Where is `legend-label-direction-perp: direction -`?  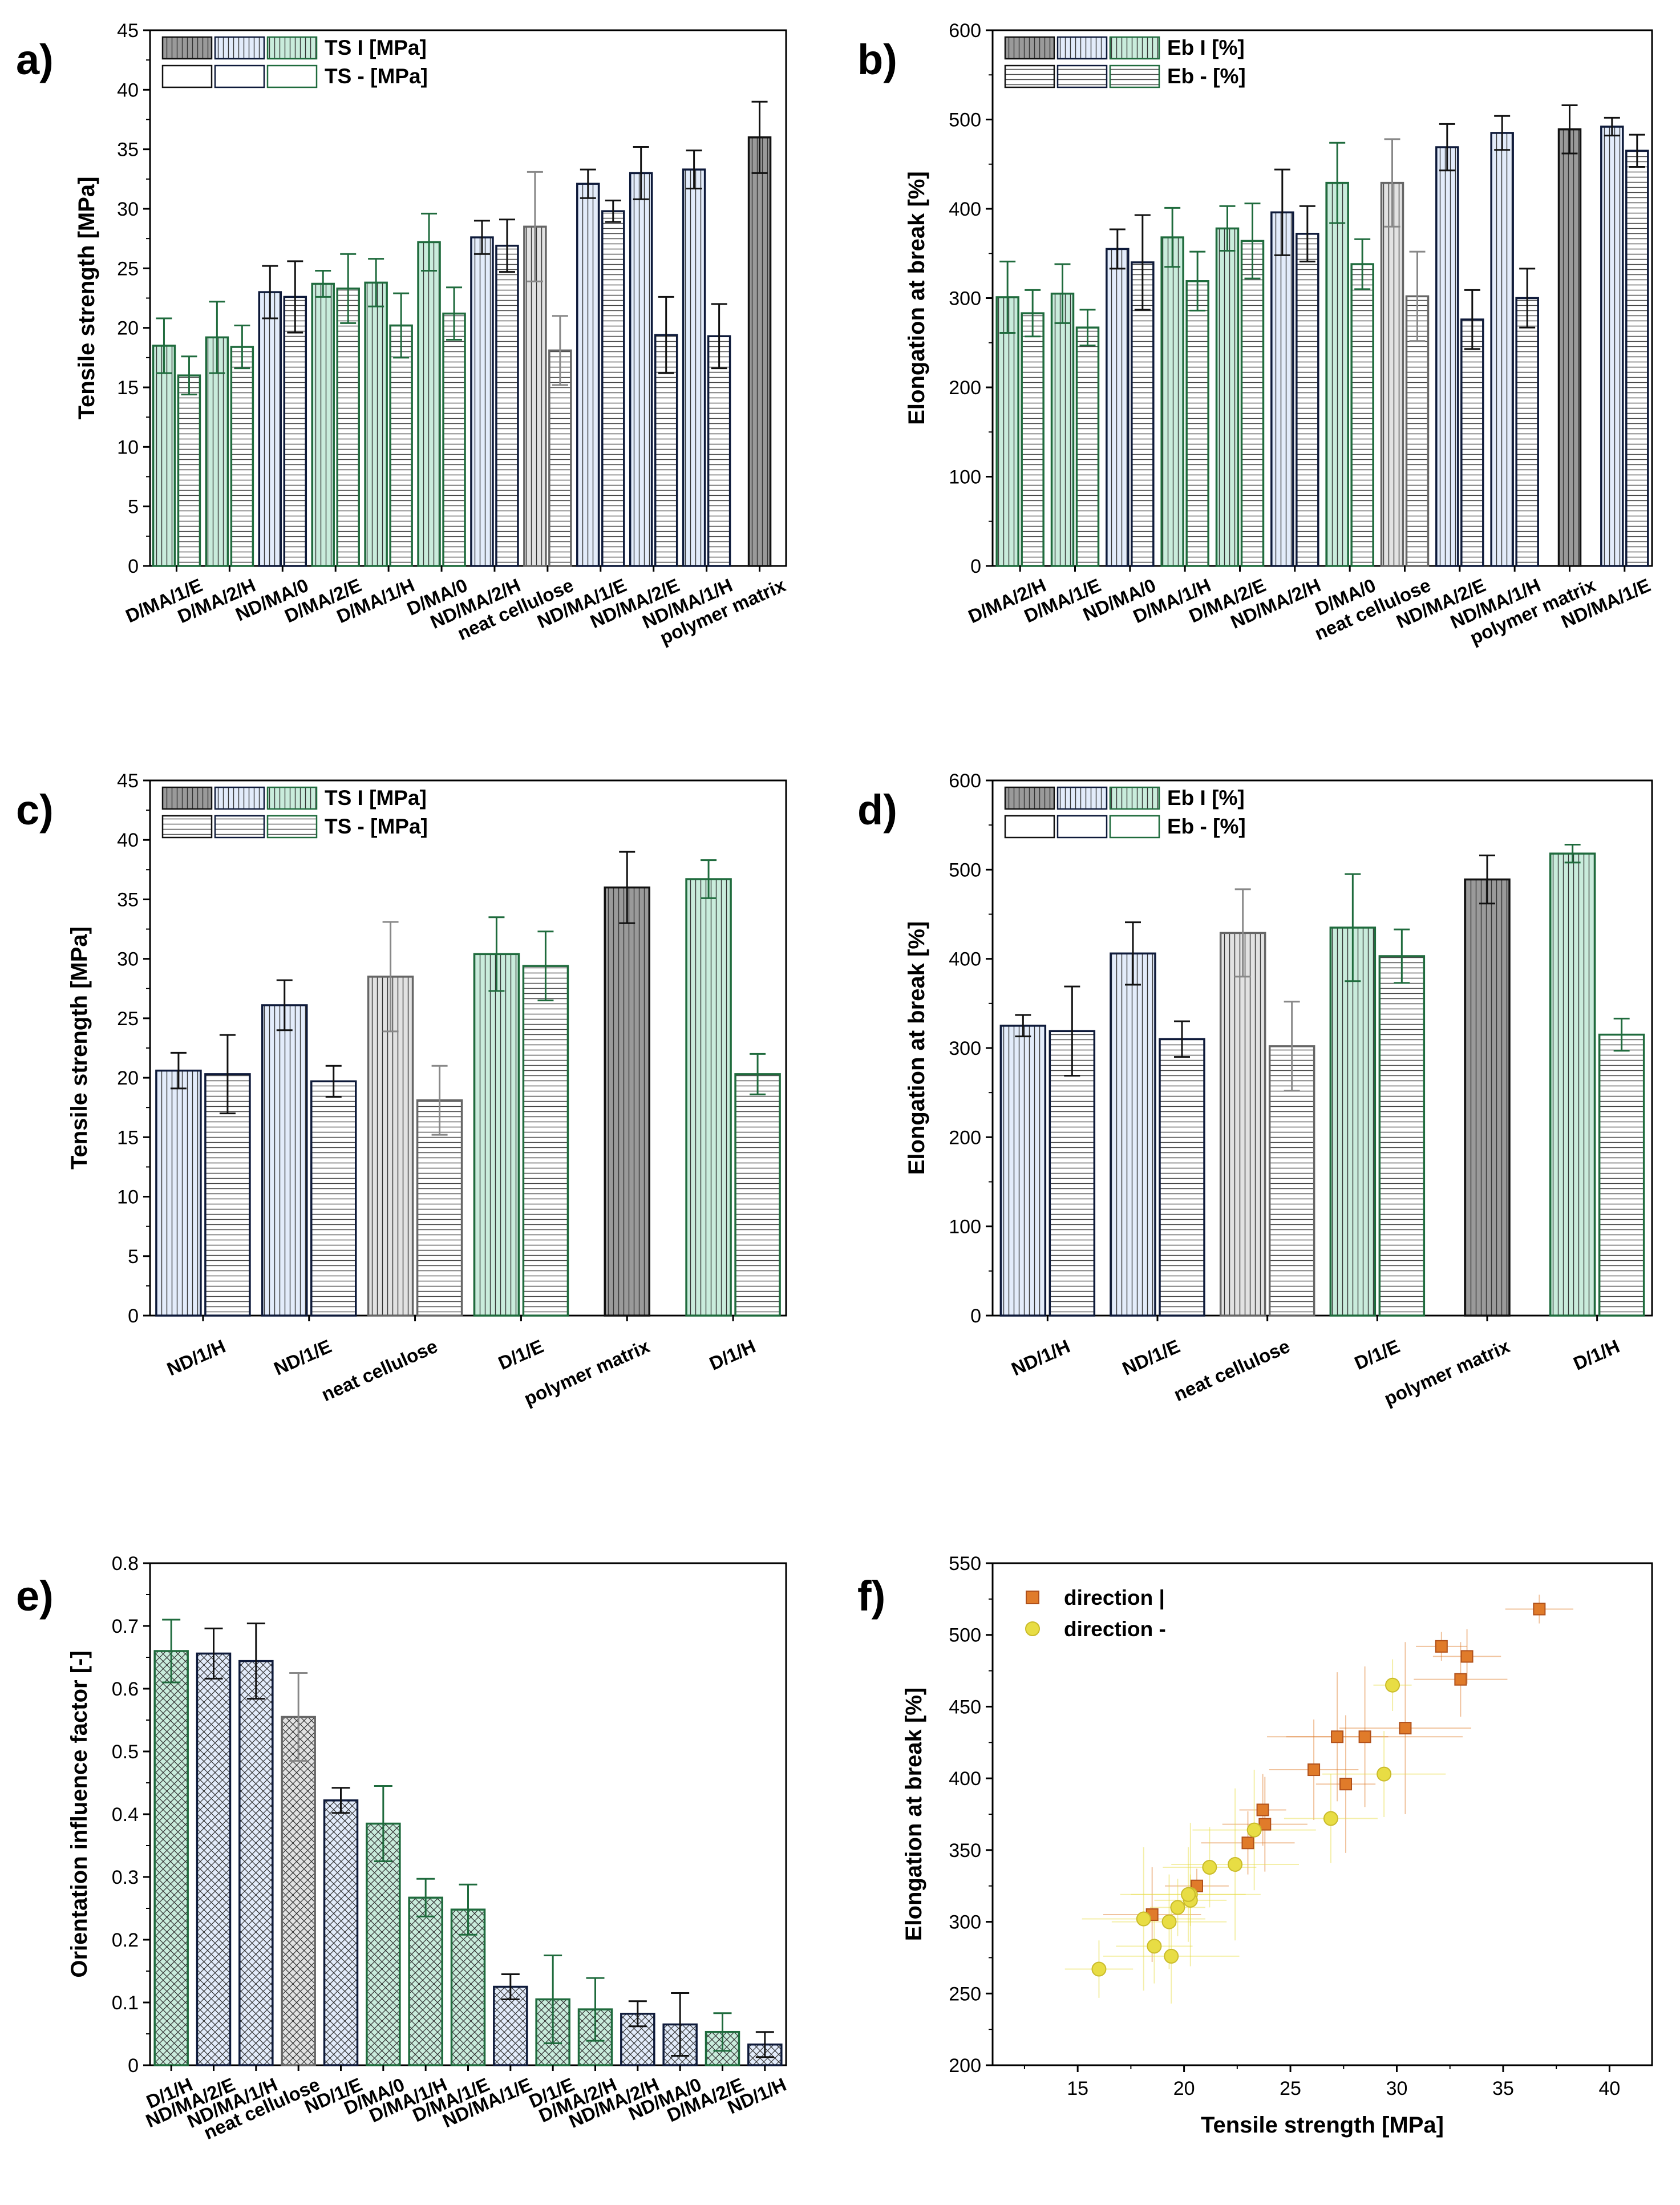 legend-label-direction-perp: direction - is located at coordinates (1115, 1629).